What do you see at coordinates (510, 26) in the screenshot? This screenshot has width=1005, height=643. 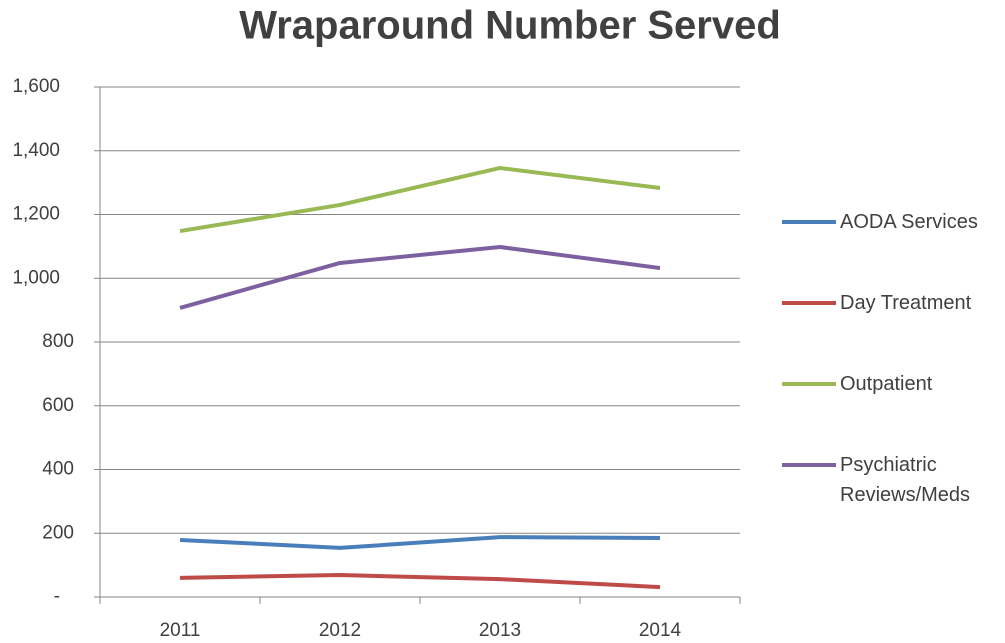 I see `chart-title: Wraparound Number Served` at bounding box center [510, 26].